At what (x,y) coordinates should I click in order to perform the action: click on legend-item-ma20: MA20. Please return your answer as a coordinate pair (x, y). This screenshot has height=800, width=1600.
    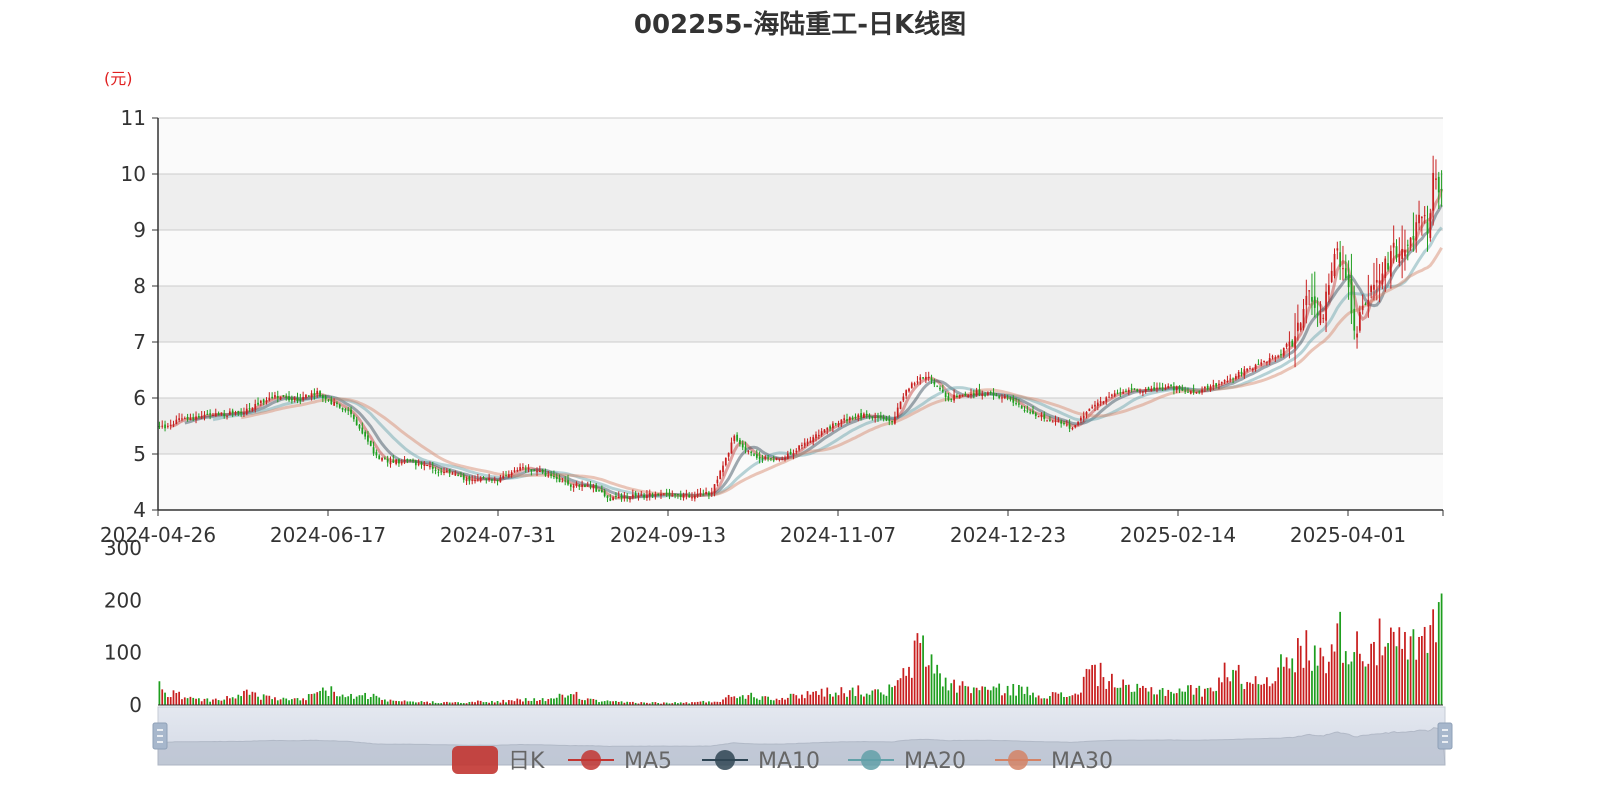
    Looking at the image, I should click on (907, 761).